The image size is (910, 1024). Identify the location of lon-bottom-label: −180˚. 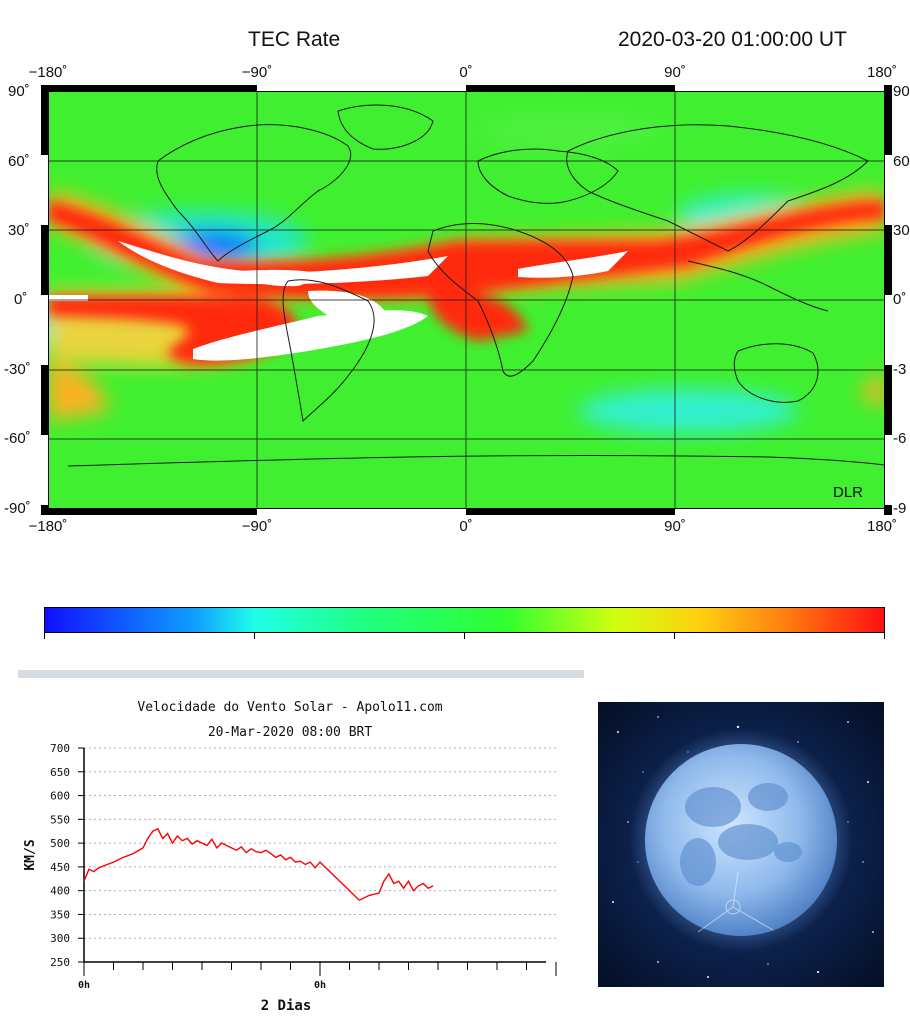
(48, 526).